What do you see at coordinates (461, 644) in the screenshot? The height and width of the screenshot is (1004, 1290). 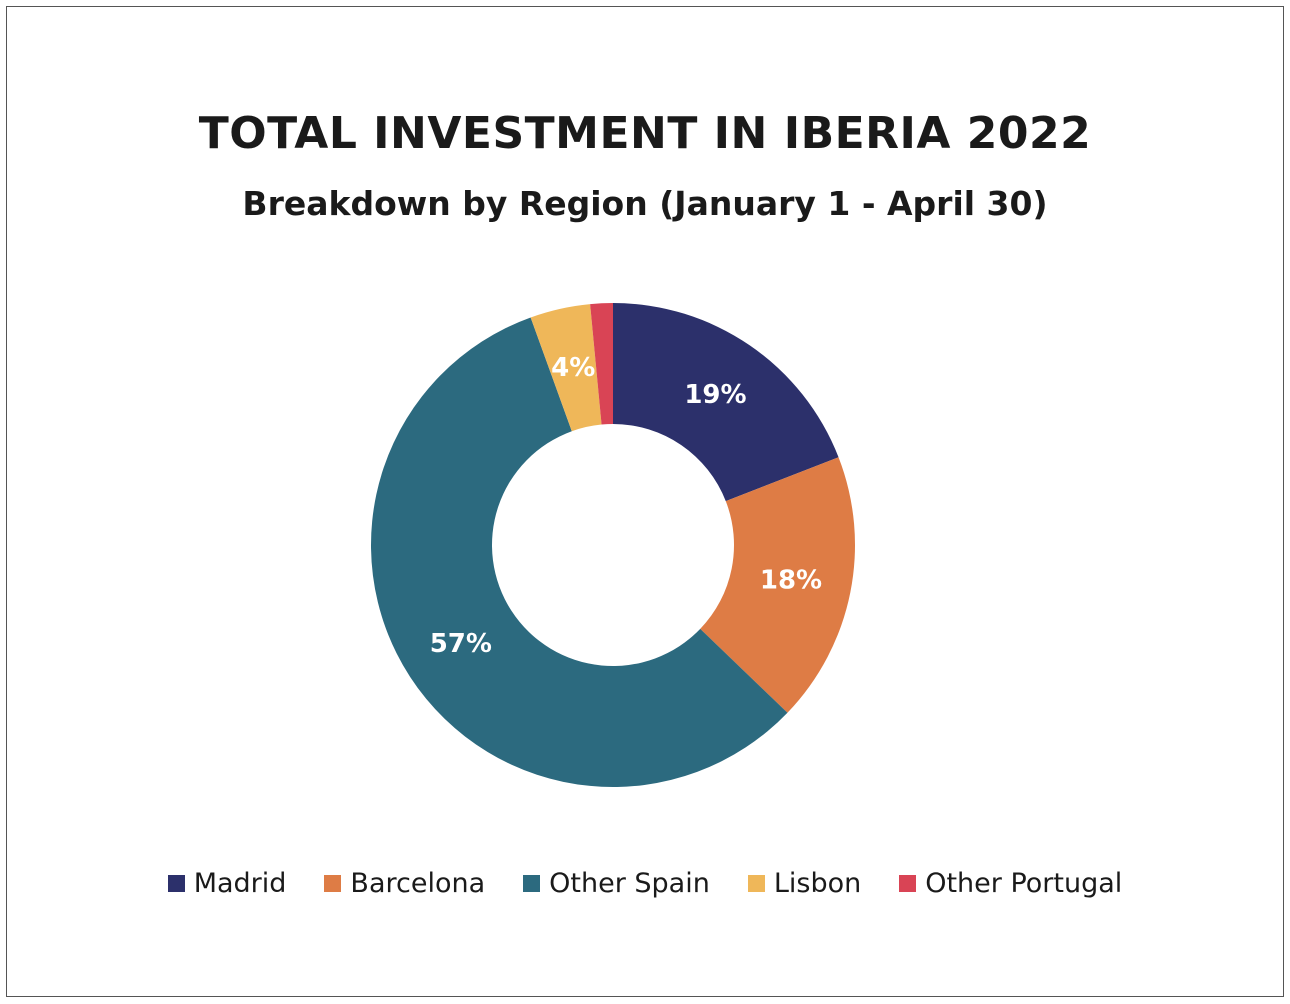 I see `data-label-other-spain: 57%` at bounding box center [461, 644].